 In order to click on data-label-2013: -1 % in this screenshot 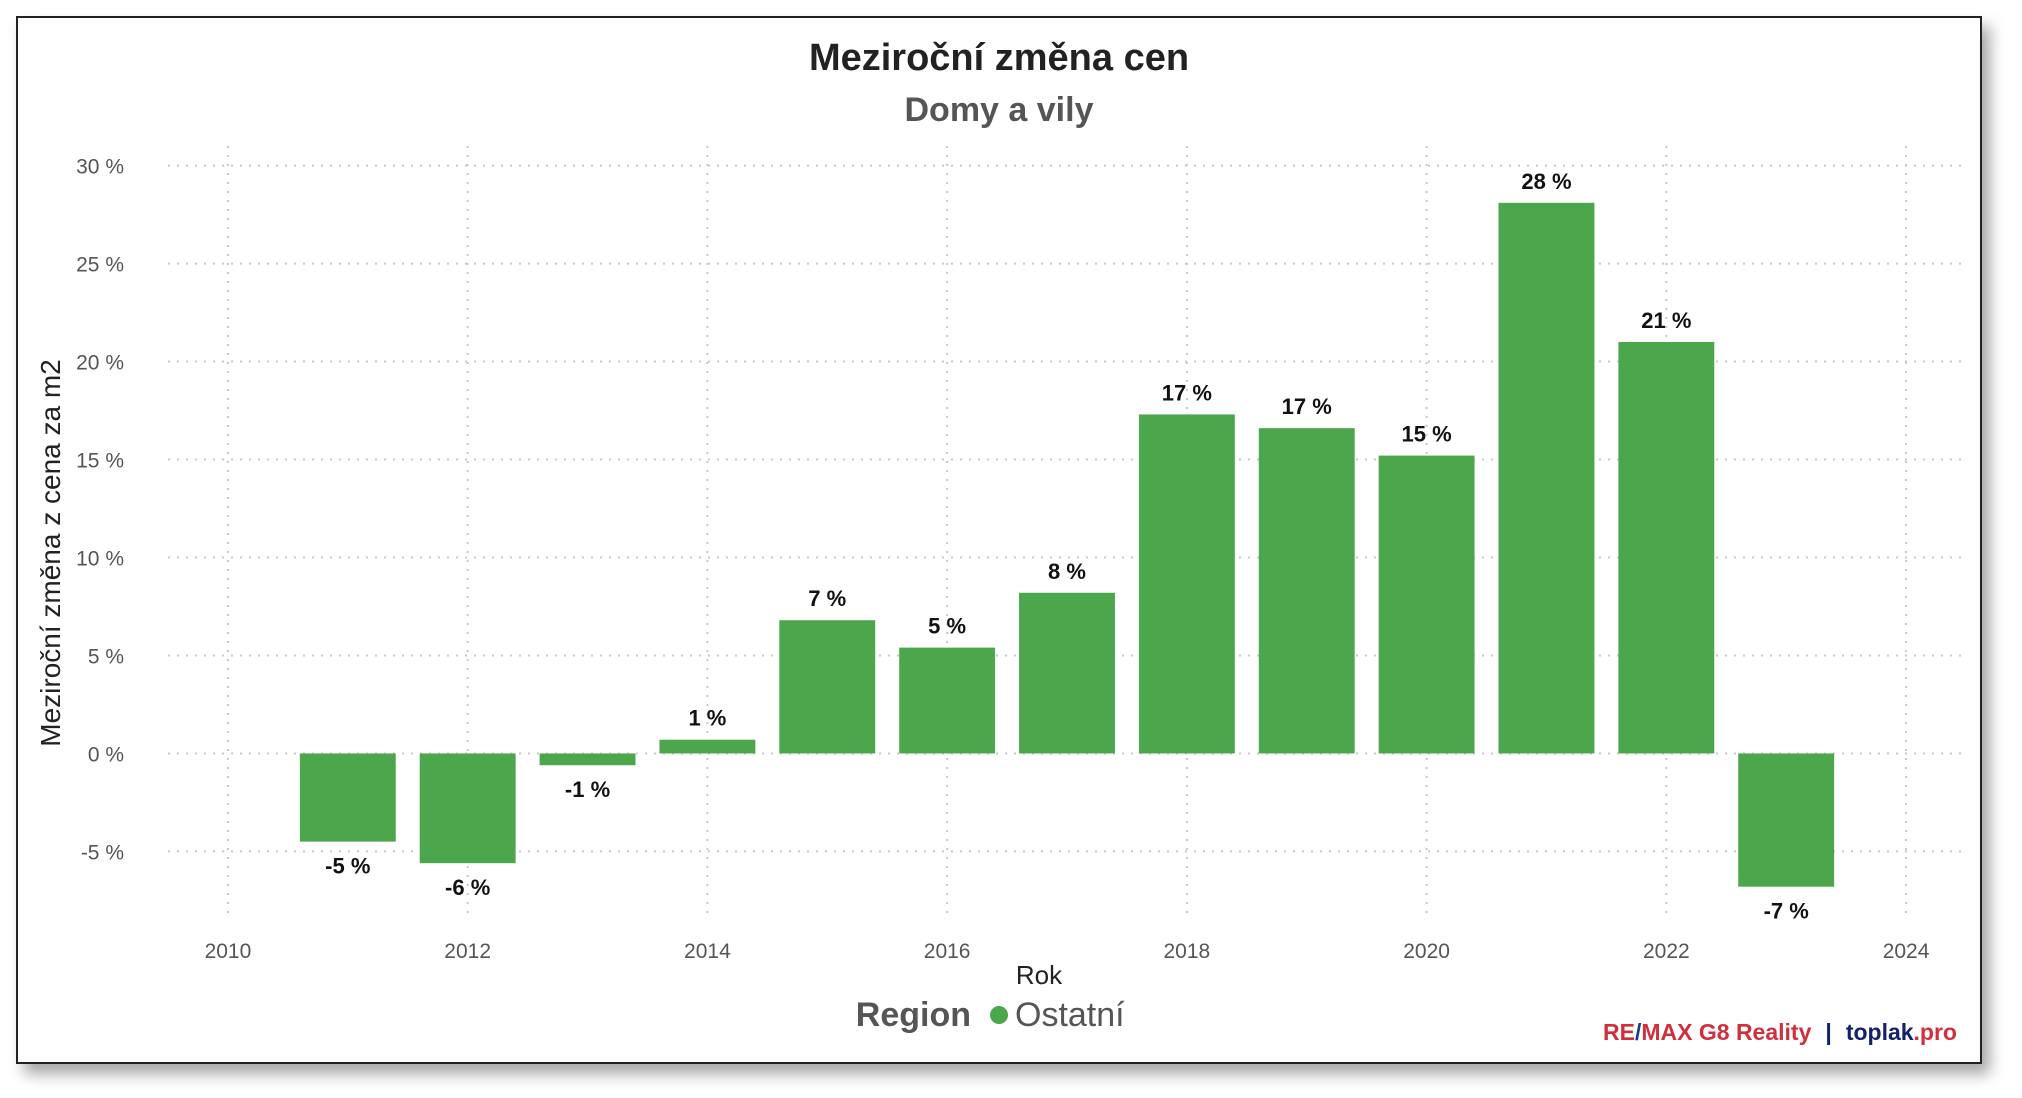, I will do `click(587, 789)`.